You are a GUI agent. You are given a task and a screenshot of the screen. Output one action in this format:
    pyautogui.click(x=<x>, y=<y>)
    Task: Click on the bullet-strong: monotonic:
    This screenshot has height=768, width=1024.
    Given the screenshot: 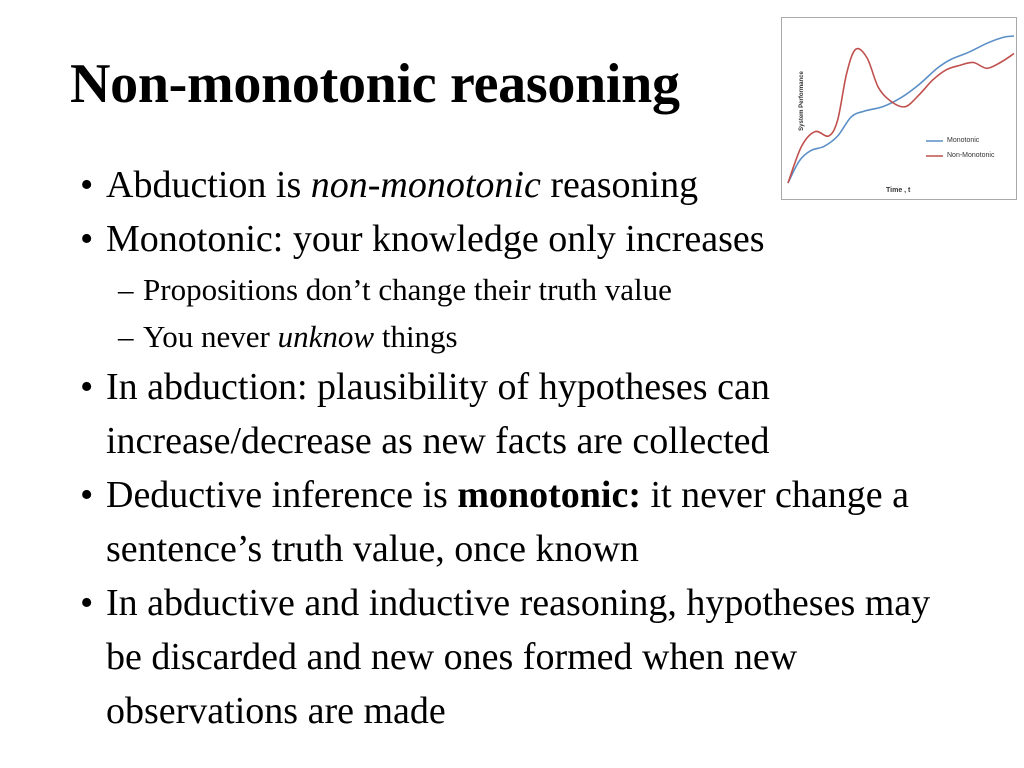 What is the action you would take?
    pyautogui.click(x=549, y=495)
    